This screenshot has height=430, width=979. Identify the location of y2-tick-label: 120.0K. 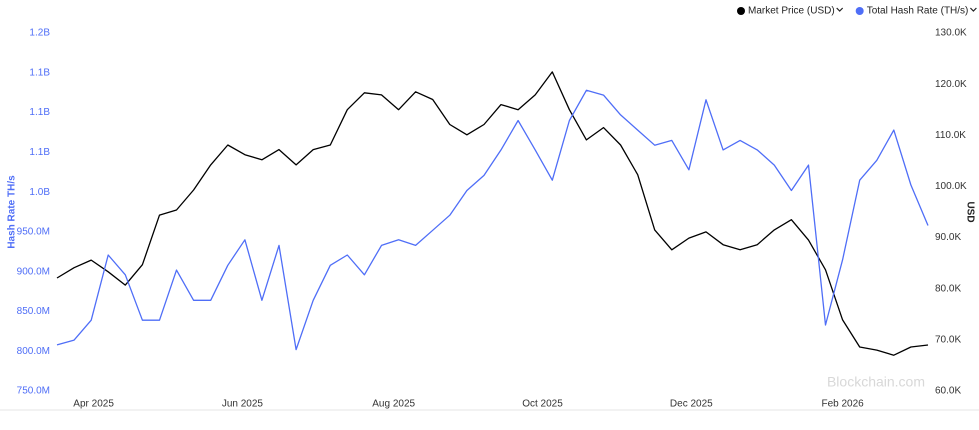
(951, 84).